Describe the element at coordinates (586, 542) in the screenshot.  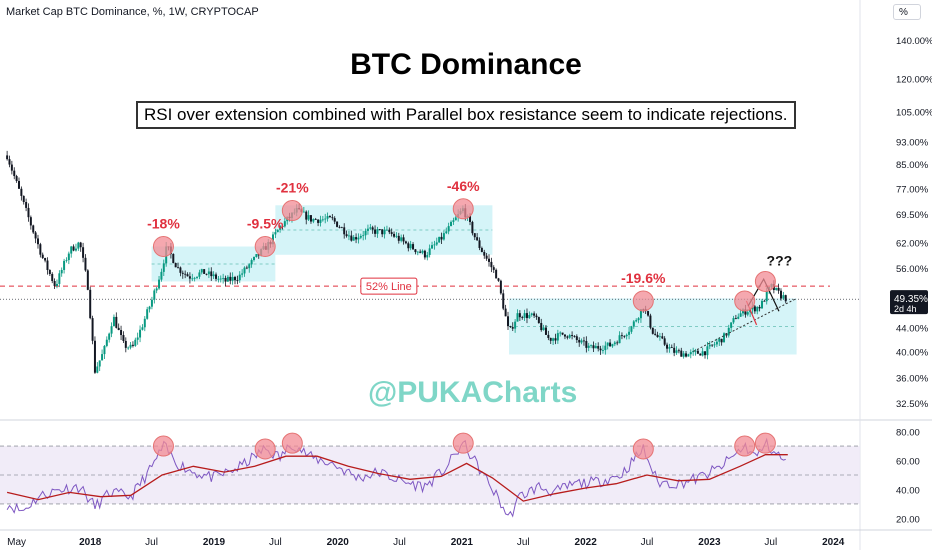
I see `x-tick-label-9: 2022` at that location.